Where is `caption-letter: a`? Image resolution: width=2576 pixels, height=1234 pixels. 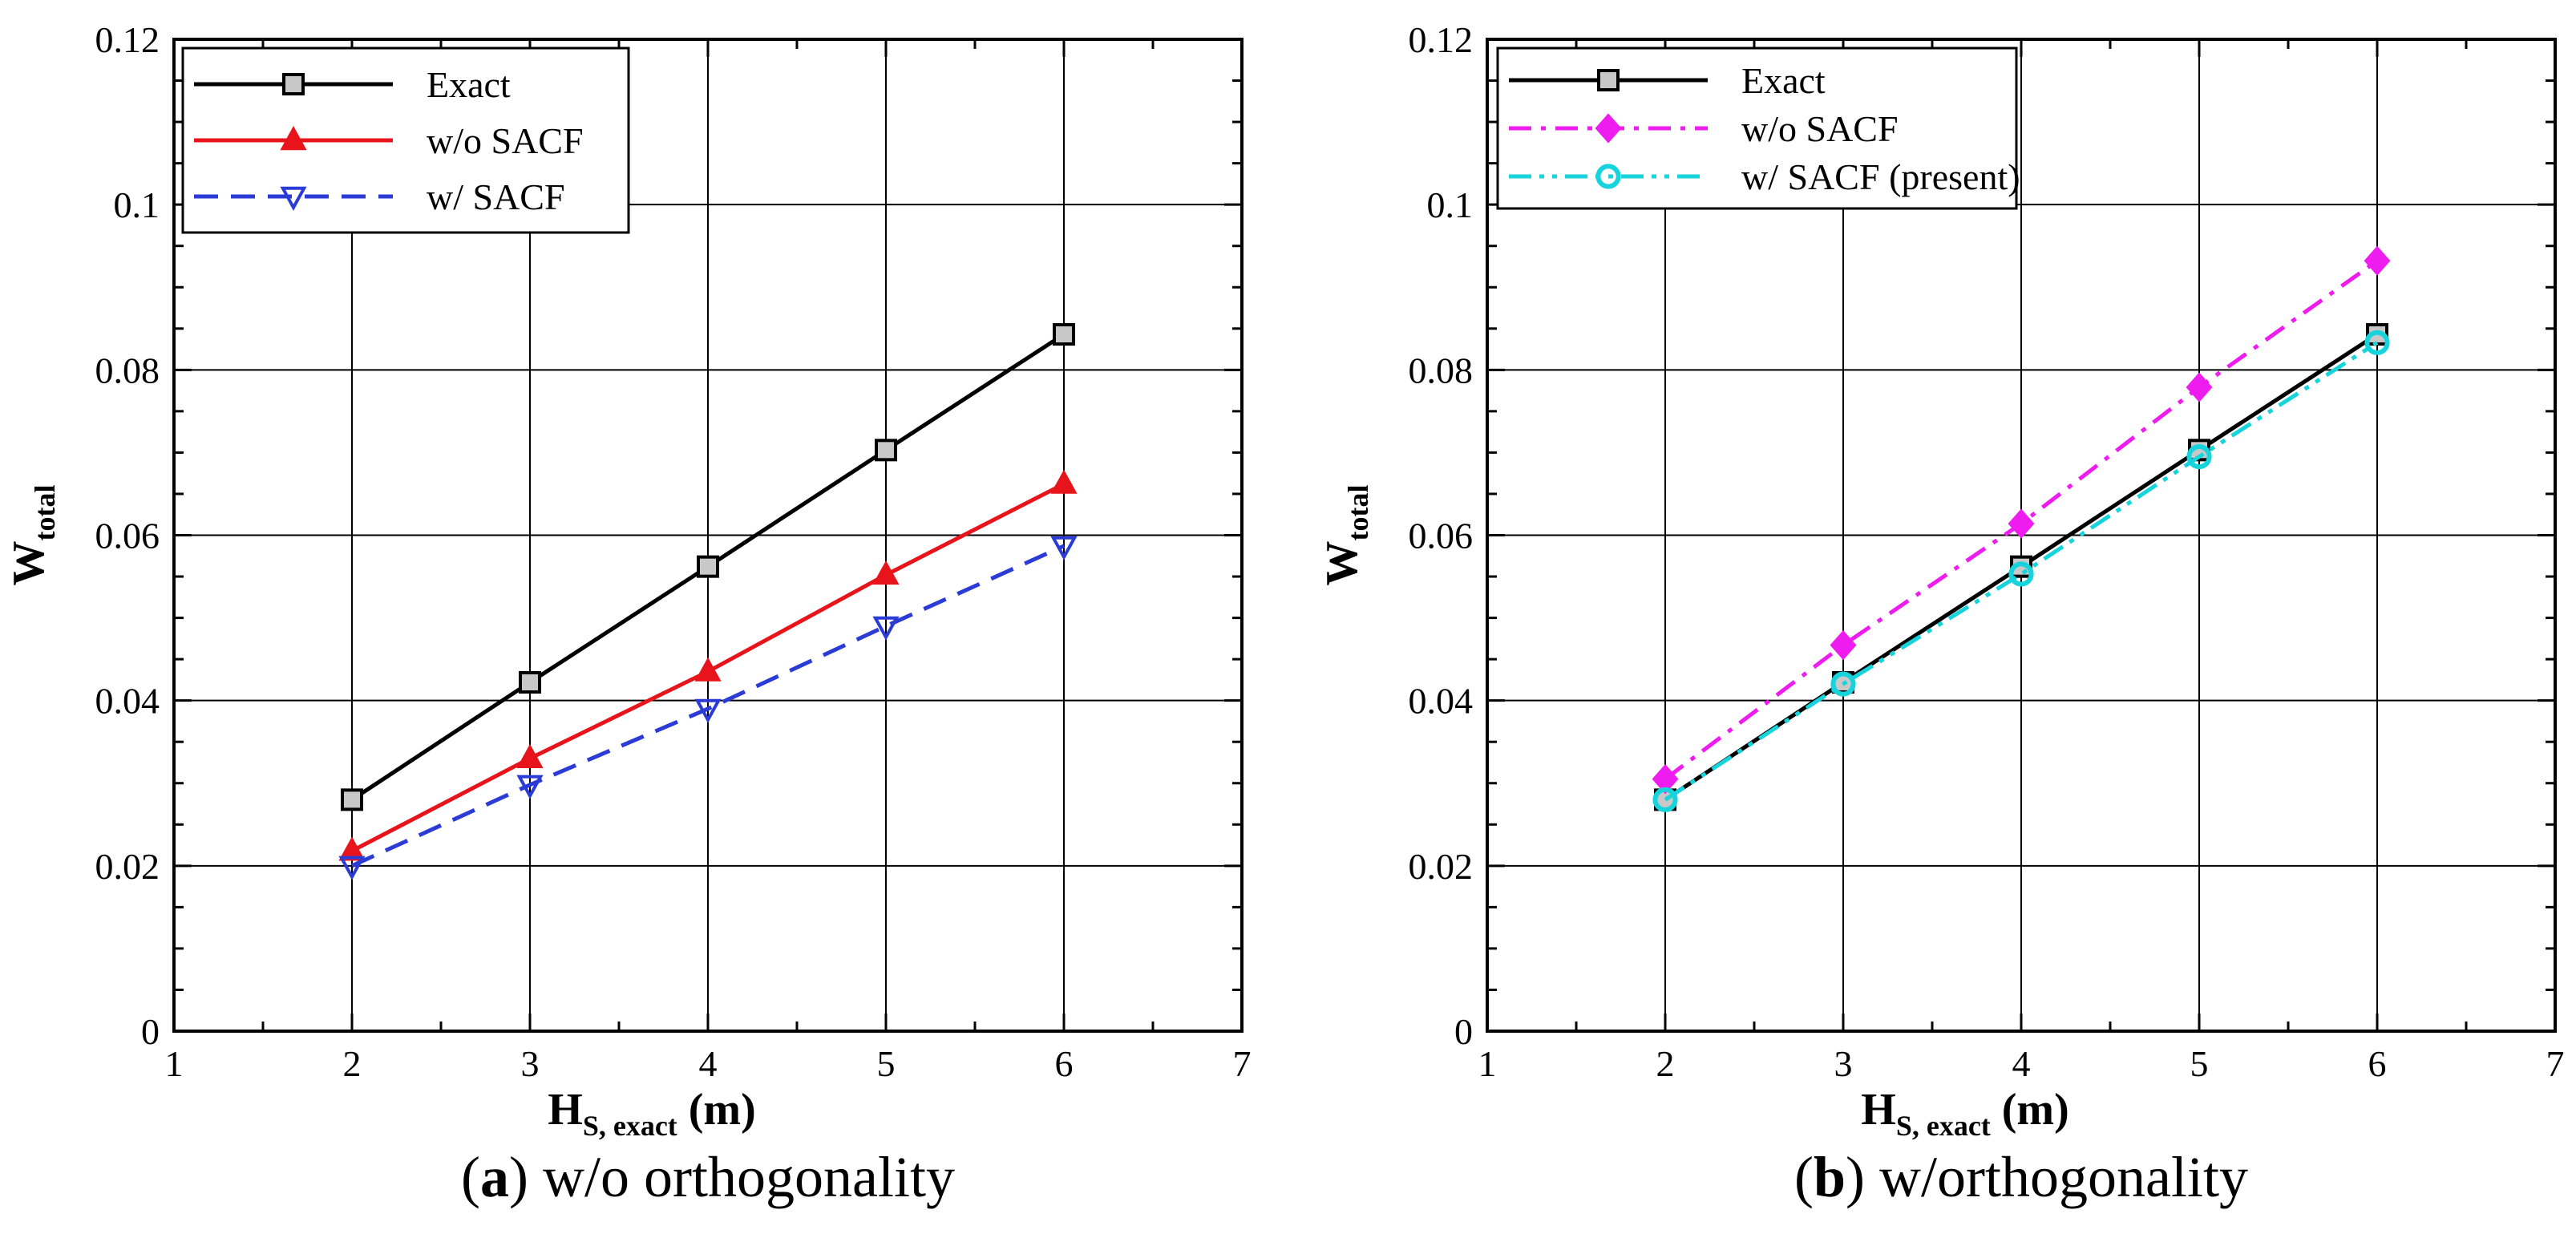
caption-letter: a is located at coordinates (494, 1177).